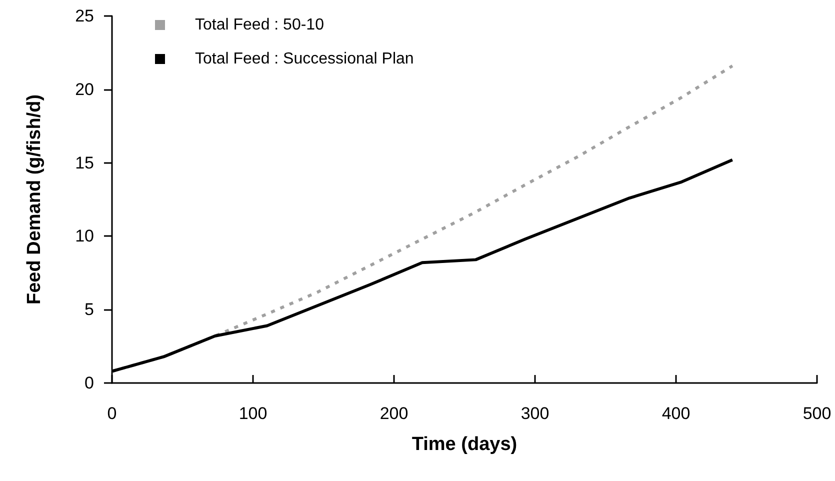 The image size is (835, 481). Describe the element at coordinates (304, 59) in the screenshot. I see `legend-label: Total Feed : Successional Plan` at that location.